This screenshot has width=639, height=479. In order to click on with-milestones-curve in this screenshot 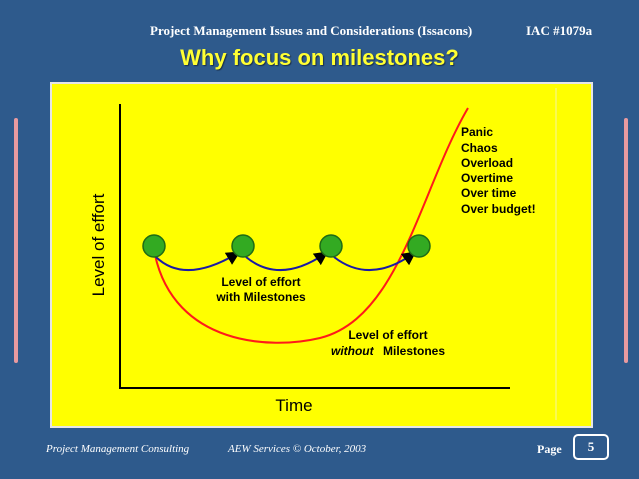, I will do `click(286, 261)`.